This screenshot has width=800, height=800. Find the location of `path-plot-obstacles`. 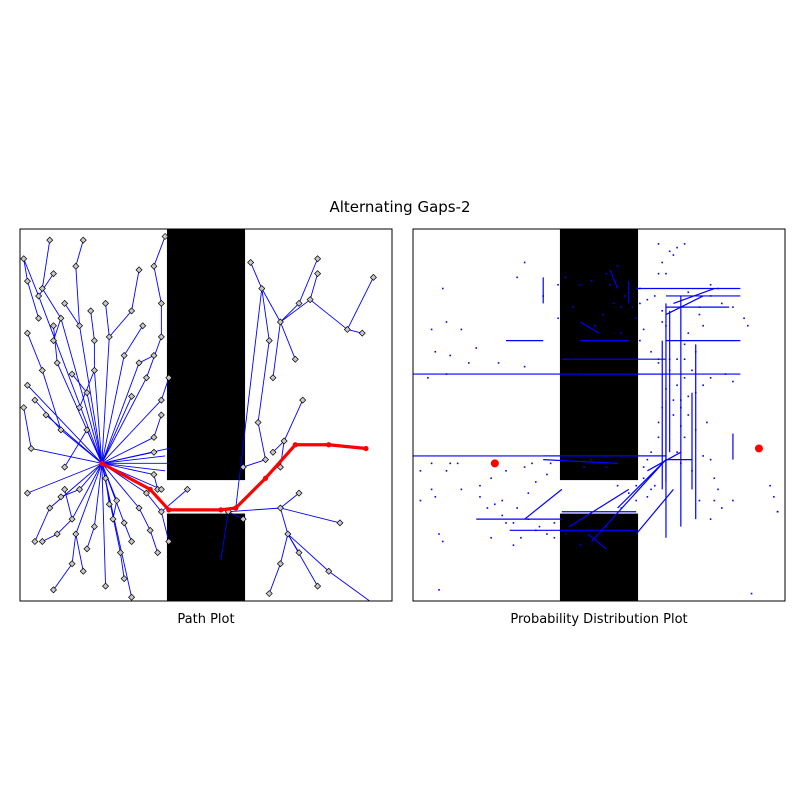

path-plot-obstacles is located at coordinates (206, 415).